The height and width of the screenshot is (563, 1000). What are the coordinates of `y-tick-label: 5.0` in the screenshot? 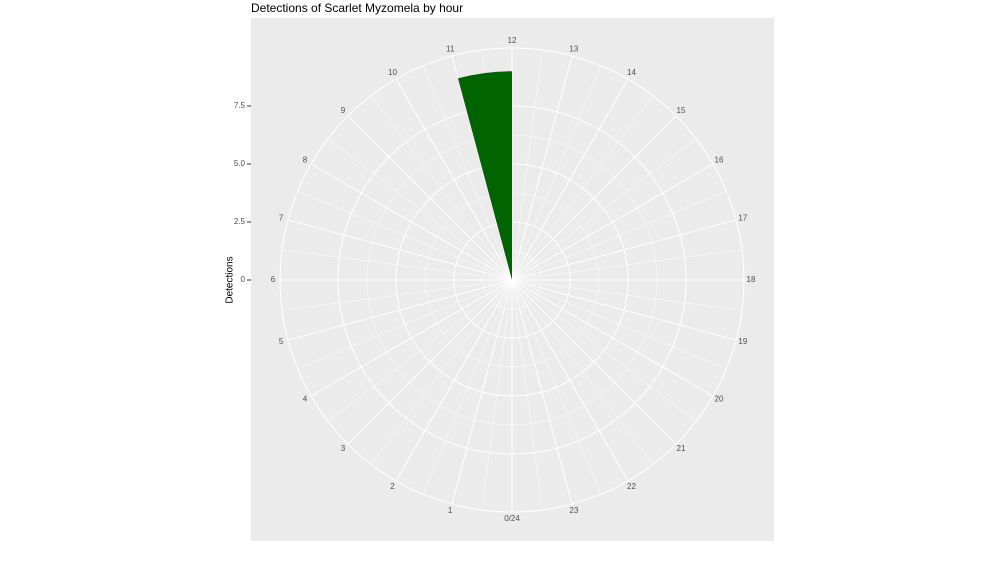 It's located at (240, 163).